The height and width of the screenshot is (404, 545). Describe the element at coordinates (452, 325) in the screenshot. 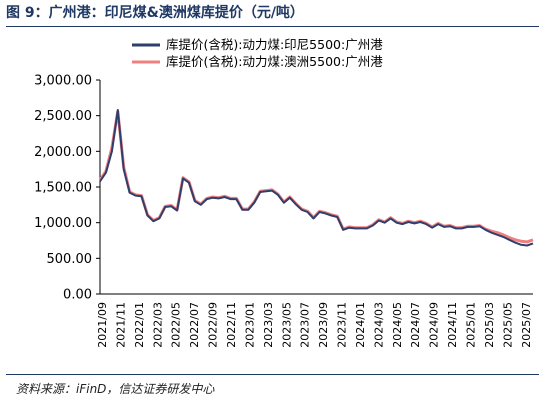

I see `x-tick-label: 2024/11` at that location.